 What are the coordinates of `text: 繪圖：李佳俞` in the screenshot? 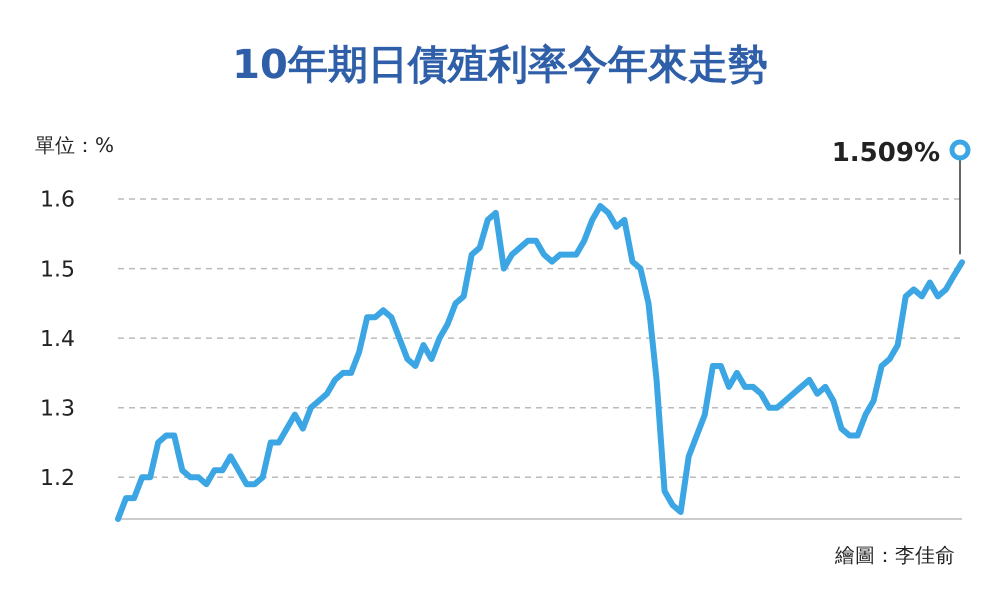 It's located at (894, 555).